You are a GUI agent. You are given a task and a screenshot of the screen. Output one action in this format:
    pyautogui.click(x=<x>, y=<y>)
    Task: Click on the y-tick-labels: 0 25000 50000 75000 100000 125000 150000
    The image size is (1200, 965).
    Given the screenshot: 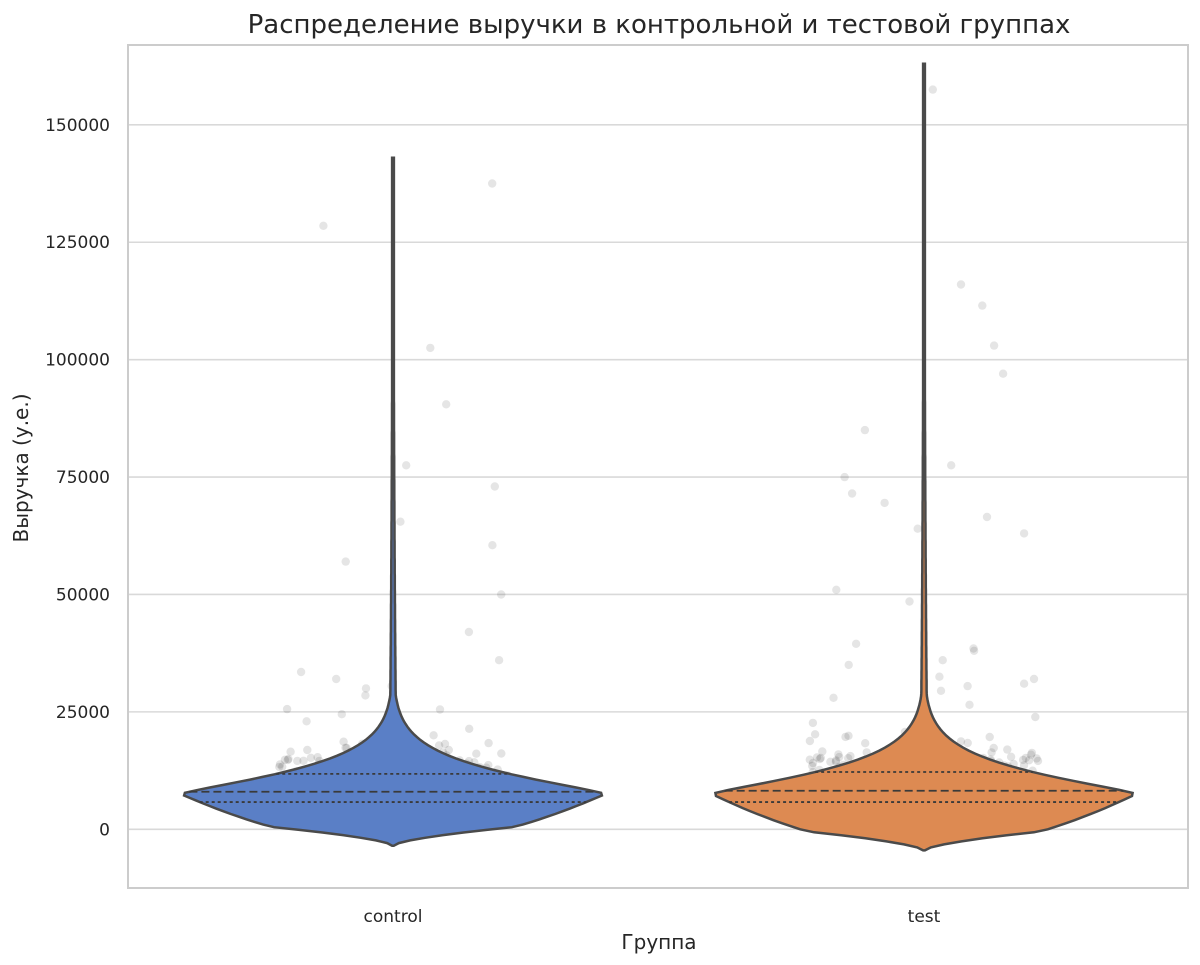 What is the action you would take?
    pyautogui.click(x=77, y=478)
    